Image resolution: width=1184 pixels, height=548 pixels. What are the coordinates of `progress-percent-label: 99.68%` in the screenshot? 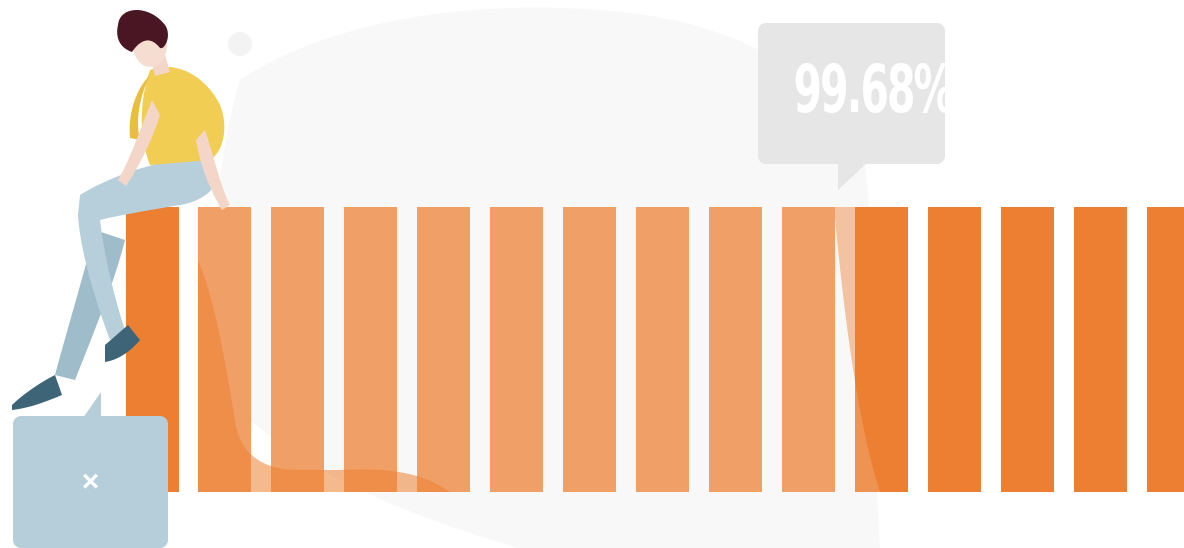 It's located at (874, 89).